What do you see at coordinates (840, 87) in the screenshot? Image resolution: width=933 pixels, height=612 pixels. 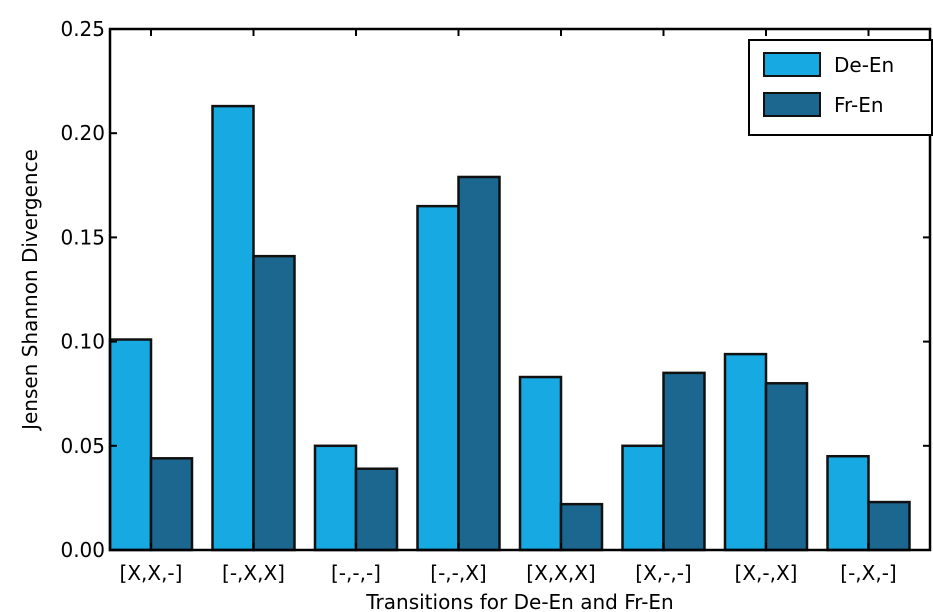 I see `legend: De-En Fr-En` at bounding box center [840, 87].